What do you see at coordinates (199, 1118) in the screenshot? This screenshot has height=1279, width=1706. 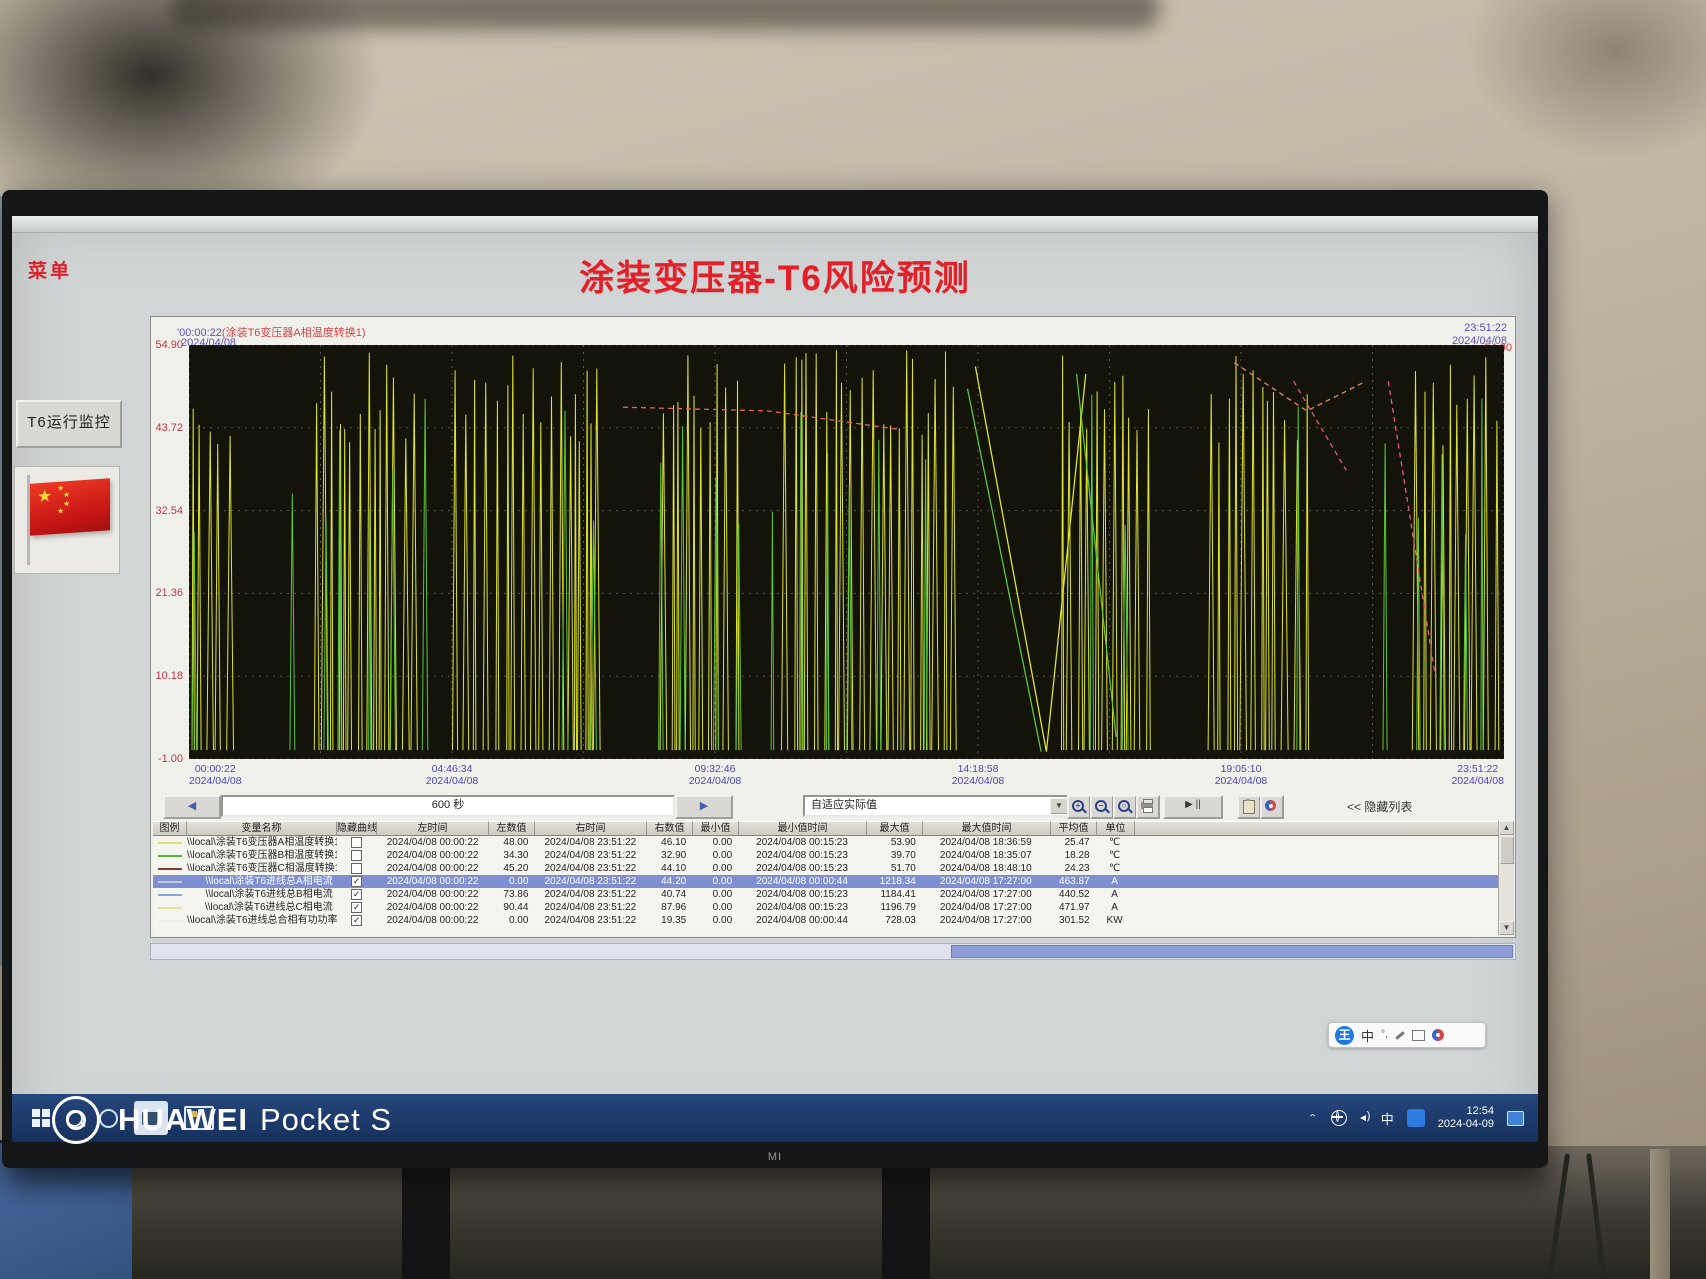 I see `app-icon` at bounding box center [199, 1118].